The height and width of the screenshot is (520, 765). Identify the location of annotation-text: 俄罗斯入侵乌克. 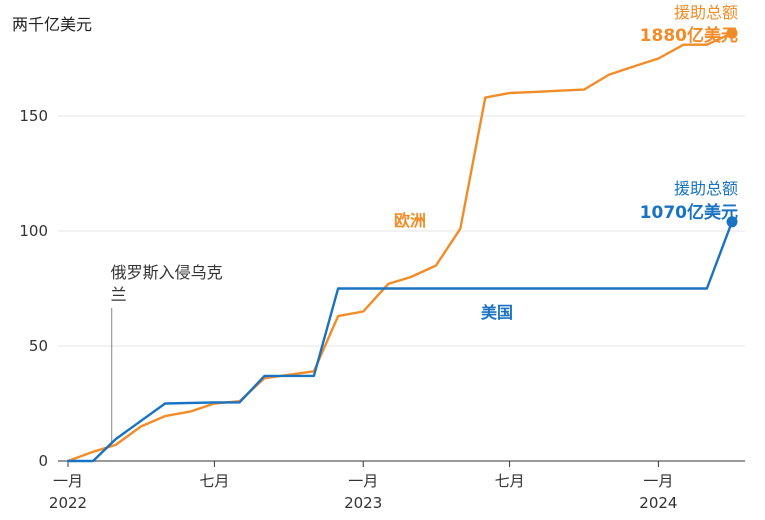
(167, 272).